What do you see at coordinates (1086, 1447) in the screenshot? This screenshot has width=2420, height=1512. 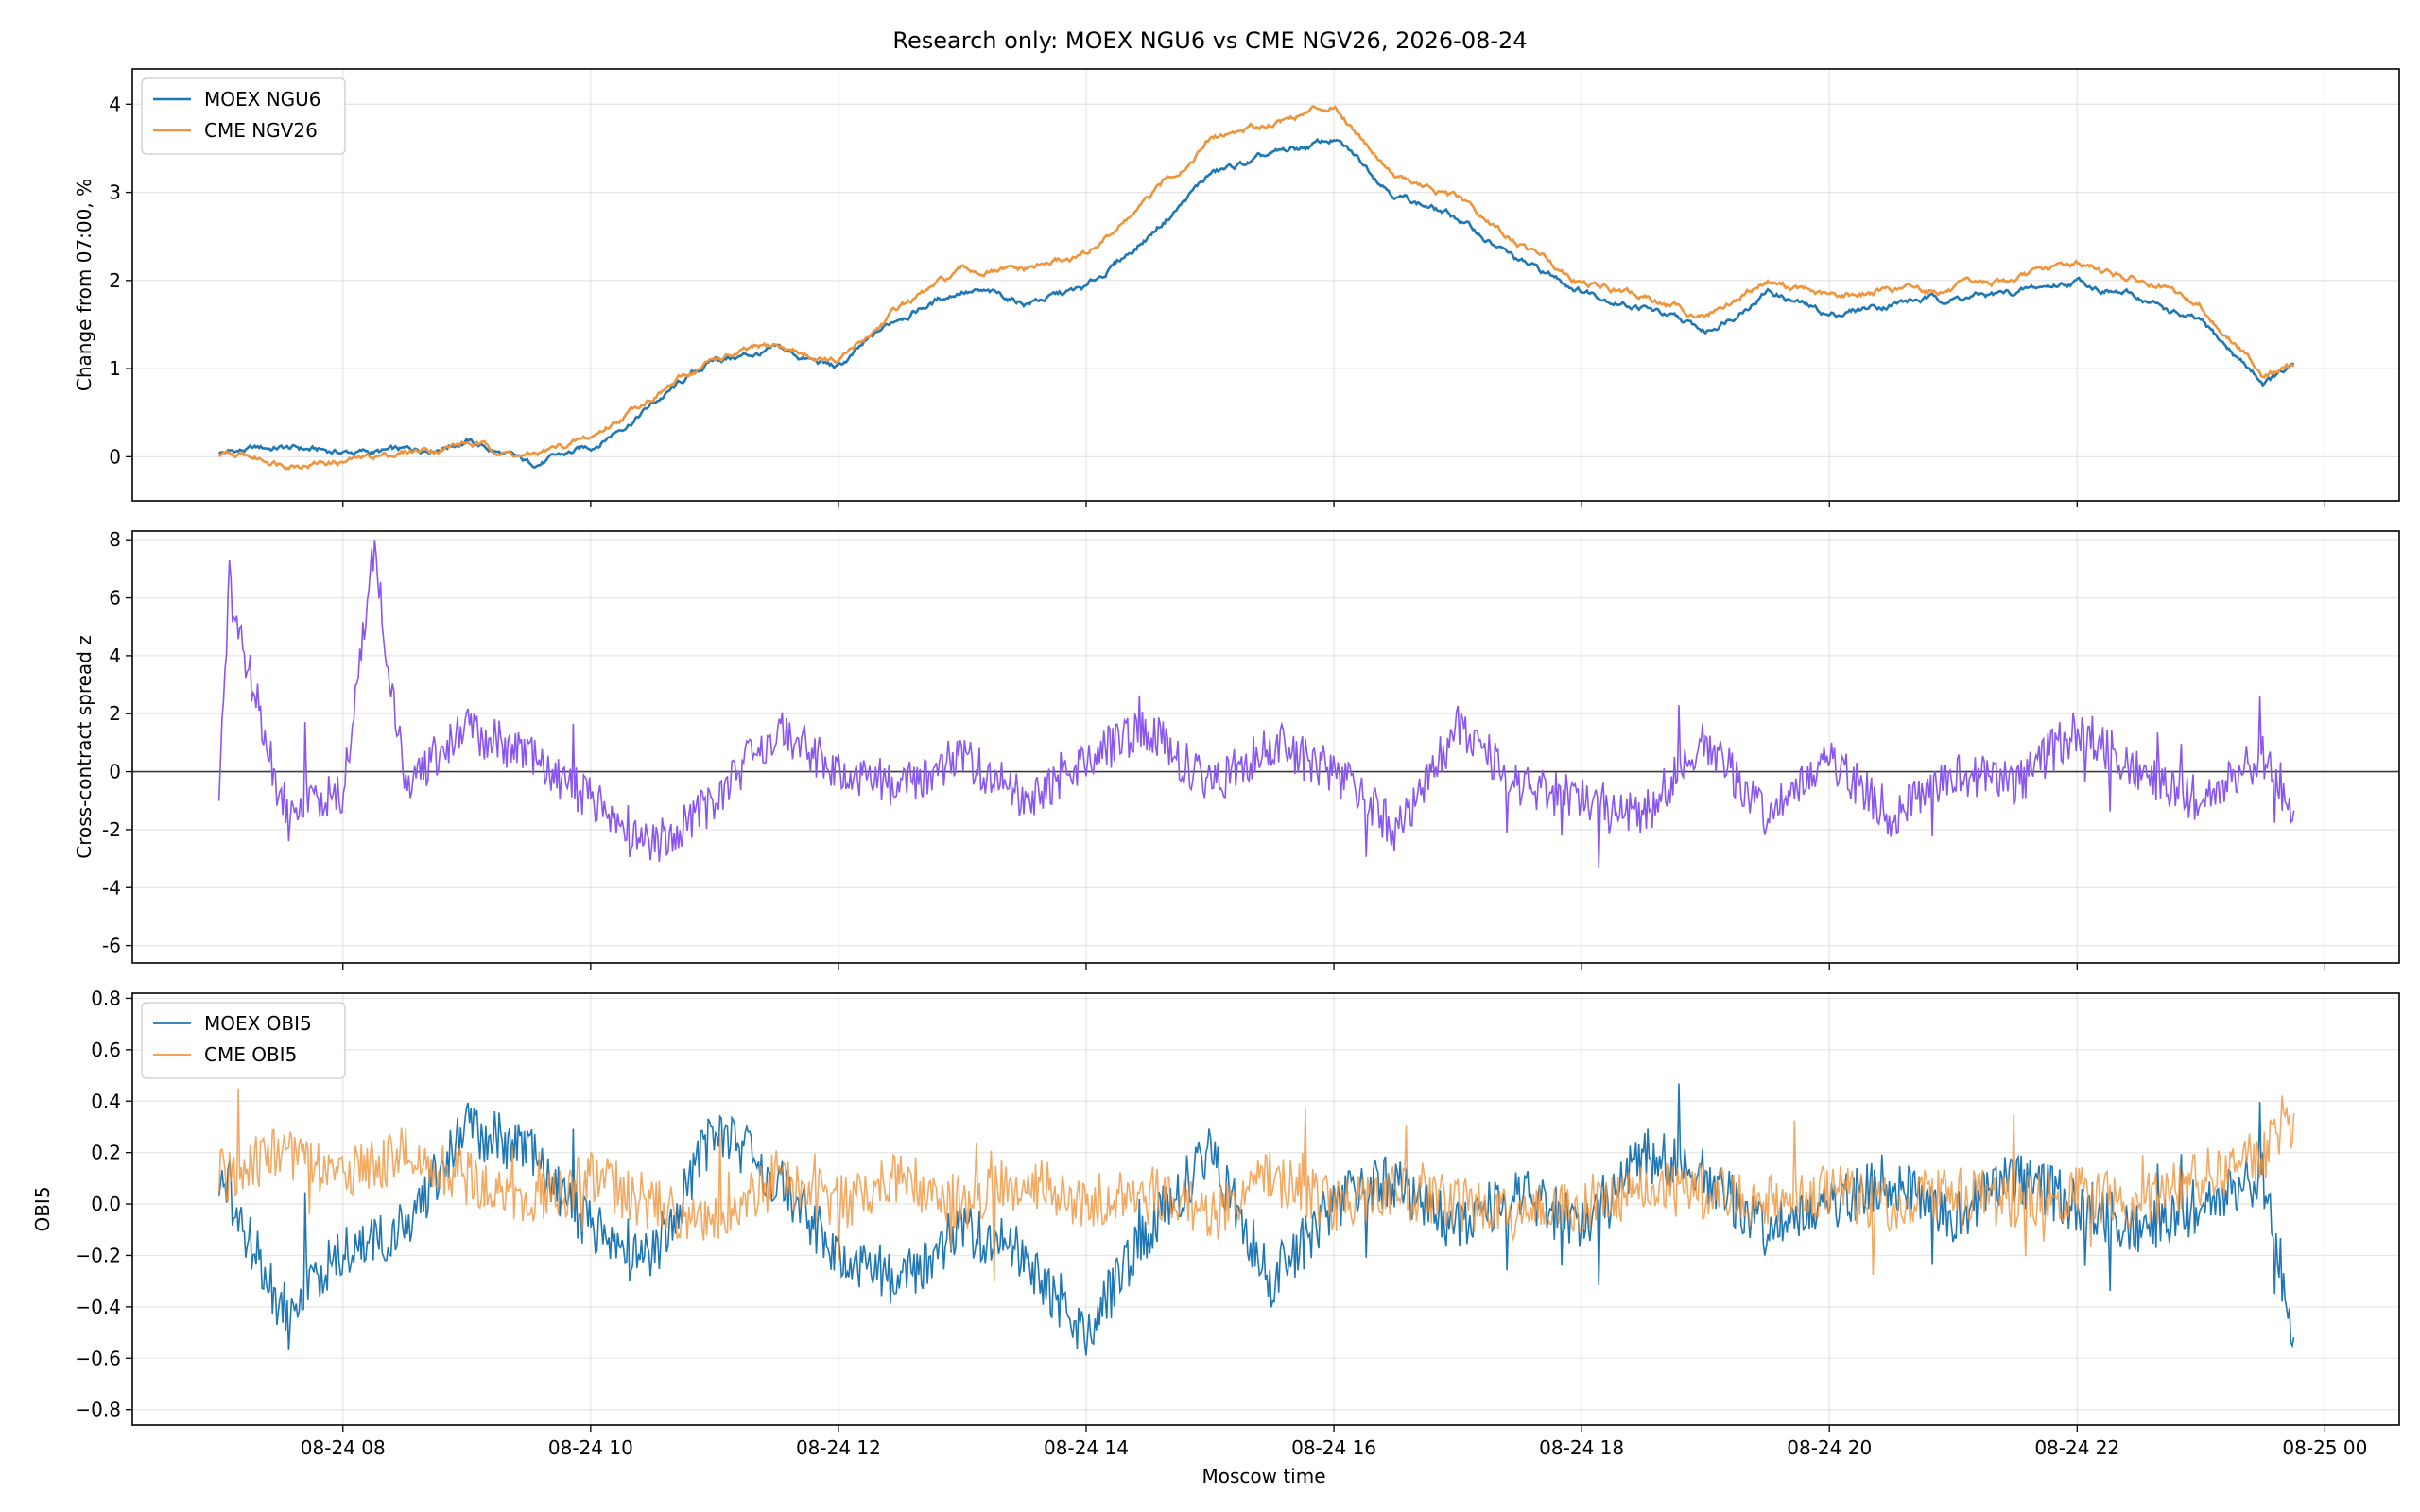 I see `x-tick-label: 08-24 14` at bounding box center [1086, 1447].